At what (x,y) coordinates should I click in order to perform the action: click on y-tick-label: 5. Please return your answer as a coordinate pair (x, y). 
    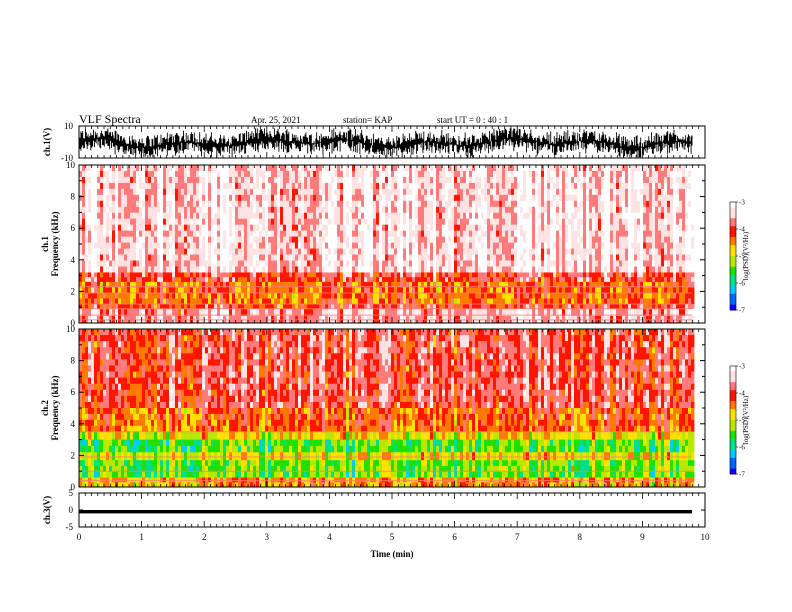
    Looking at the image, I should click on (71, 493).